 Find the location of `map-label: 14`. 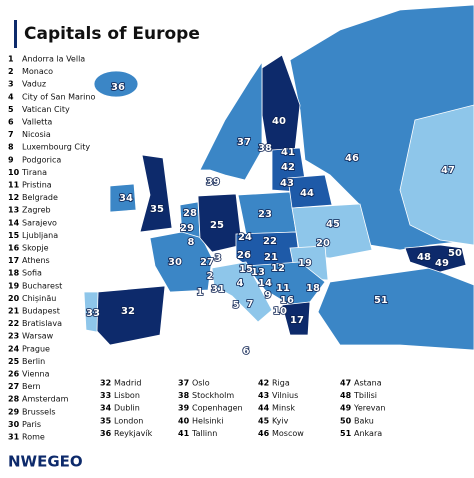

map-label: 14 is located at coordinates (265, 283).